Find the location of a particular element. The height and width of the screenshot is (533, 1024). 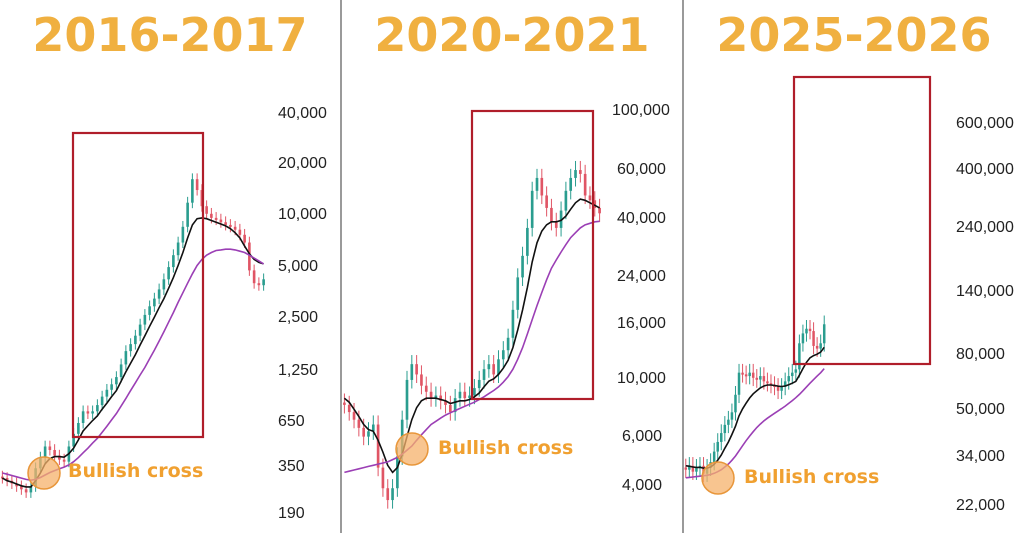

y-tick-label: 16,000 is located at coordinates (641, 323).